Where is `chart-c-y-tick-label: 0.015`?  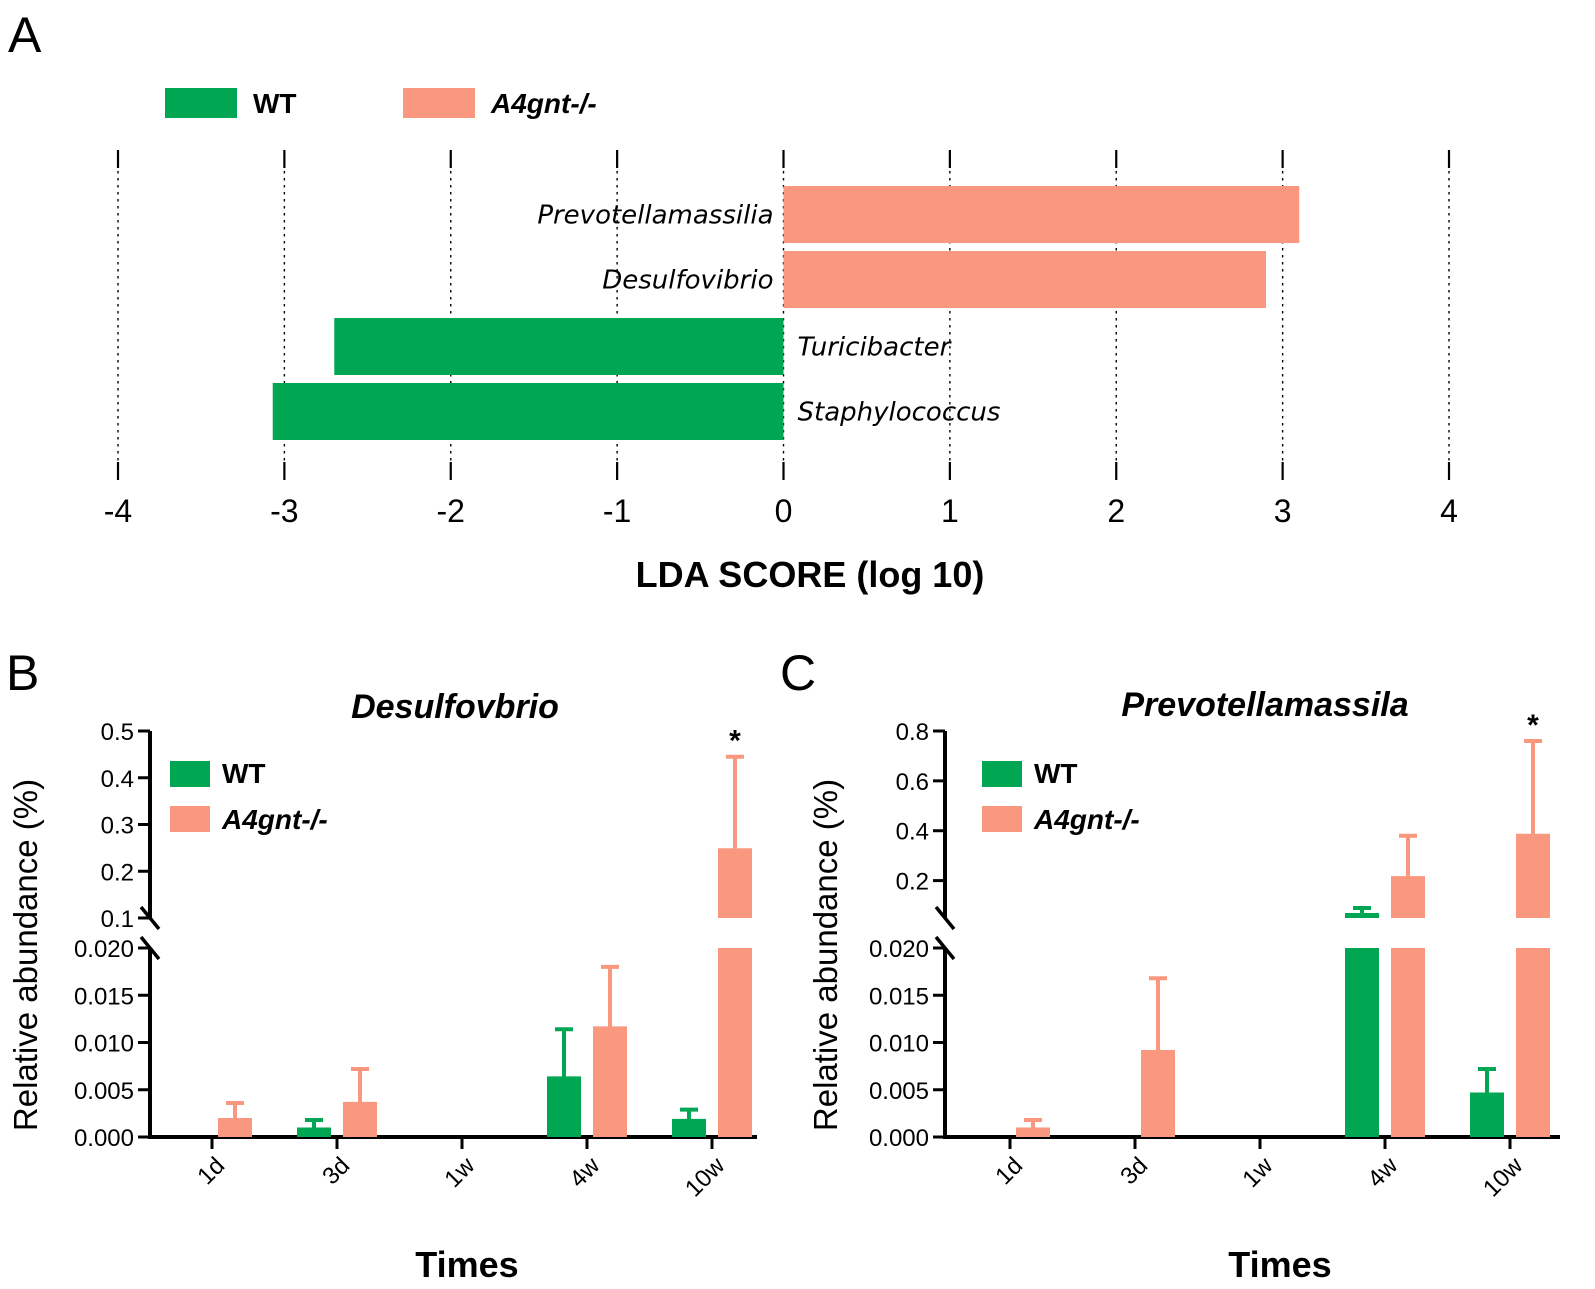
chart-c-y-tick-label: 0.015 is located at coordinates (899, 996).